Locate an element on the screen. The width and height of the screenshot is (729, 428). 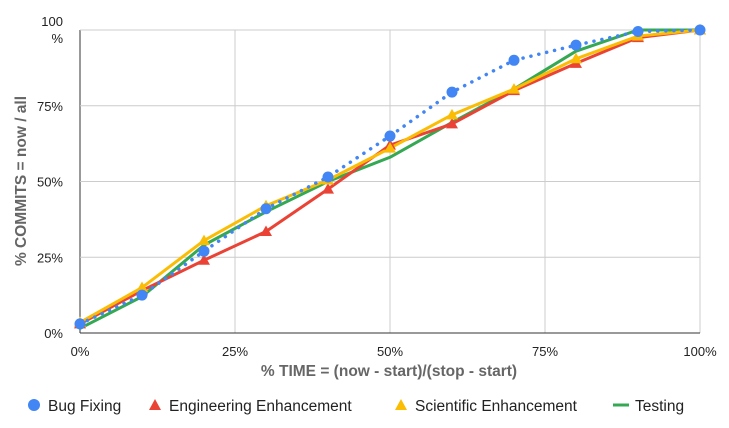
legend-item: Bug Fixing is located at coordinates (74, 406).